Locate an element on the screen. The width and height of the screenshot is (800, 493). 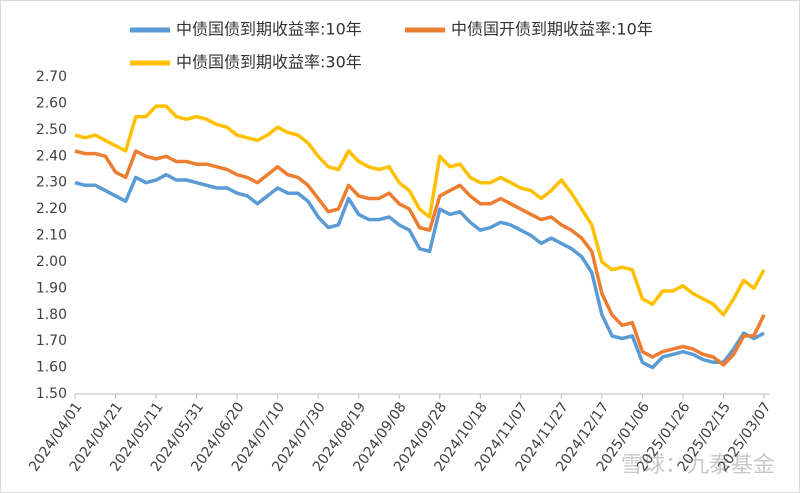
legend-label: 中债国债到期收益率:30年 is located at coordinates (269, 62).